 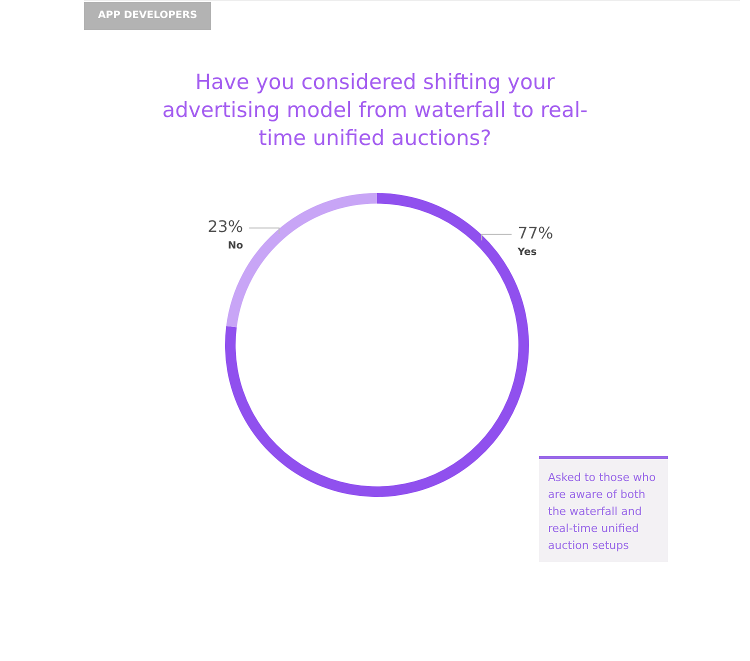 I want to click on data-label: 77%, so click(x=536, y=233).